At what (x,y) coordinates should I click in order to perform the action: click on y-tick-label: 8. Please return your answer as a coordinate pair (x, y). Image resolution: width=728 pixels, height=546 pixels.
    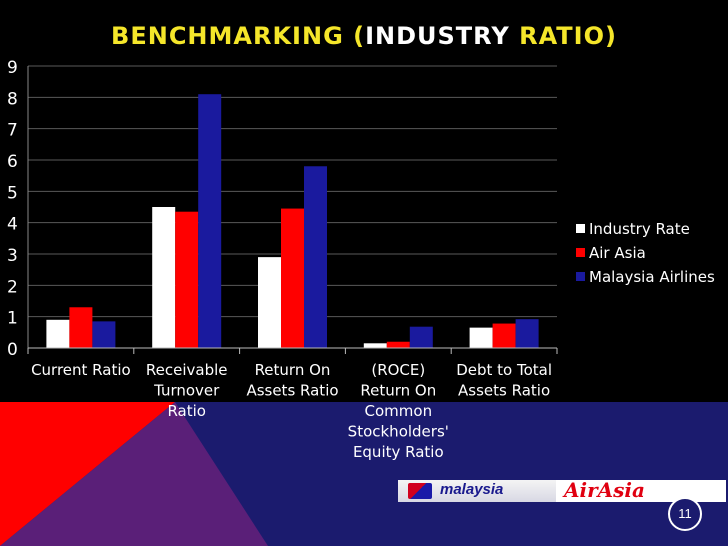
    Looking at the image, I should click on (12, 99).